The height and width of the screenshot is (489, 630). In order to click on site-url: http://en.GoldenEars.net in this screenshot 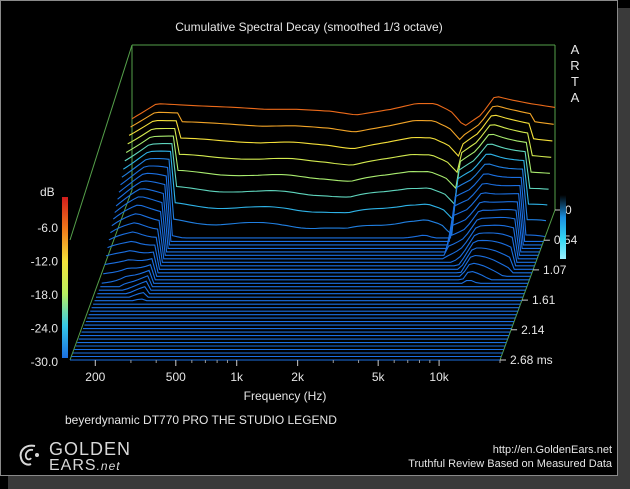, I will do `click(552, 450)`.